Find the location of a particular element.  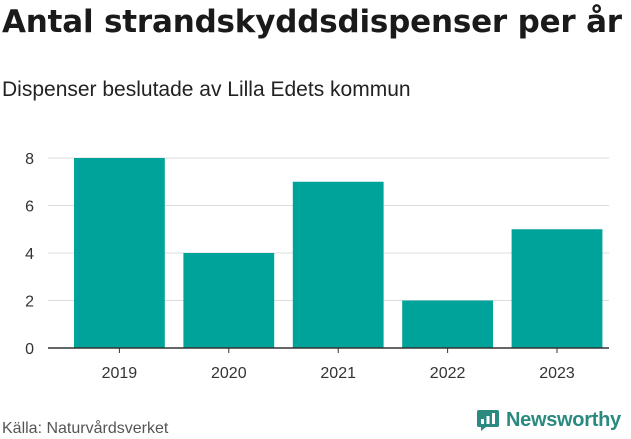

y-tick-label: 4 is located at coordinates (29, 254).